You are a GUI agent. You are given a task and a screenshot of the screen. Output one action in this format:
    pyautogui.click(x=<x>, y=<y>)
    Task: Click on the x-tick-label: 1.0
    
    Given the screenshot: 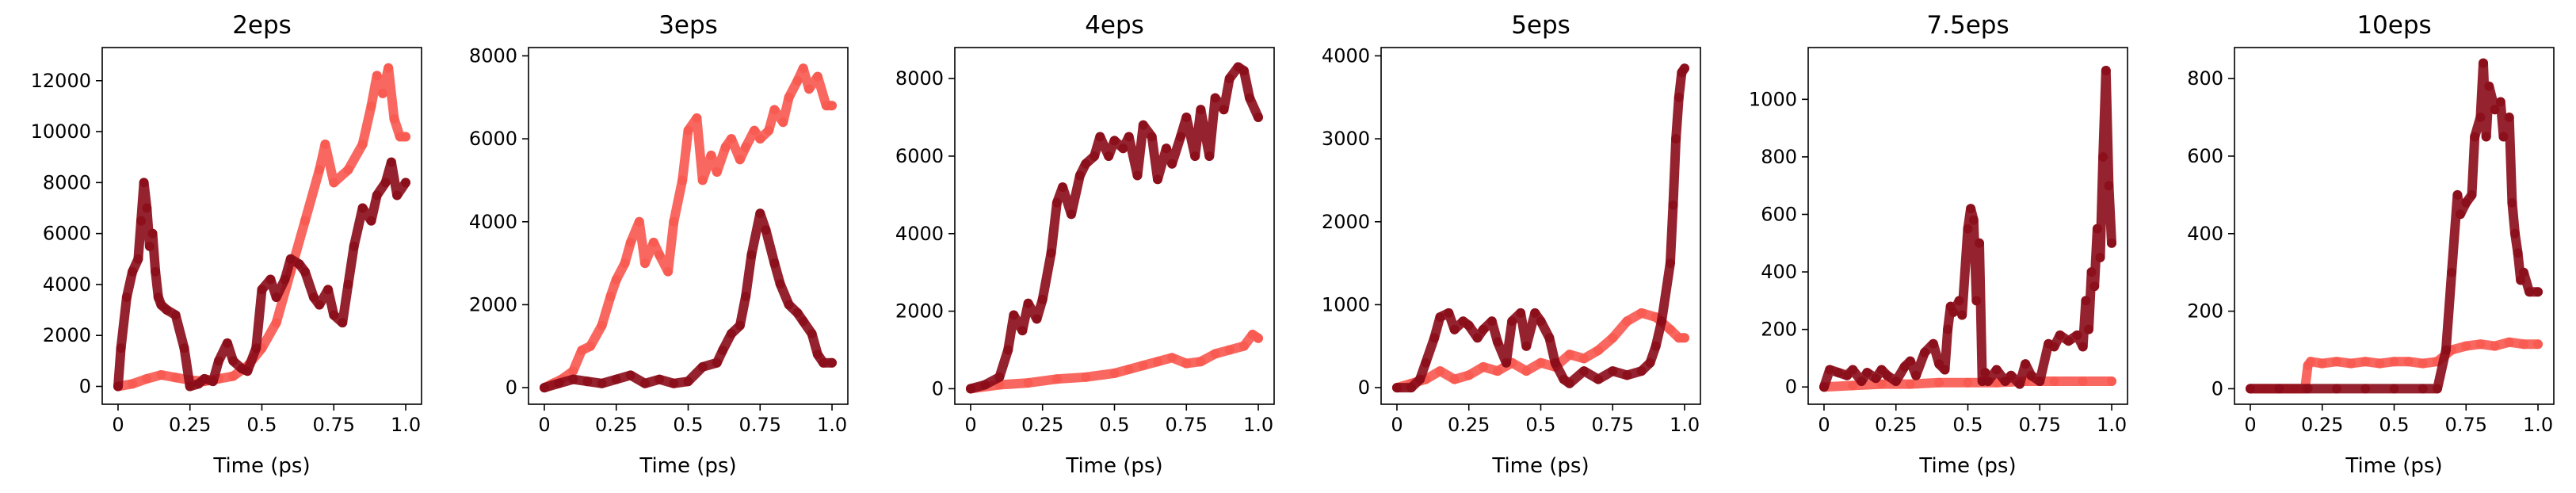 What is the action you would take?
    pyautogui.click(x=2112, y=425)
    